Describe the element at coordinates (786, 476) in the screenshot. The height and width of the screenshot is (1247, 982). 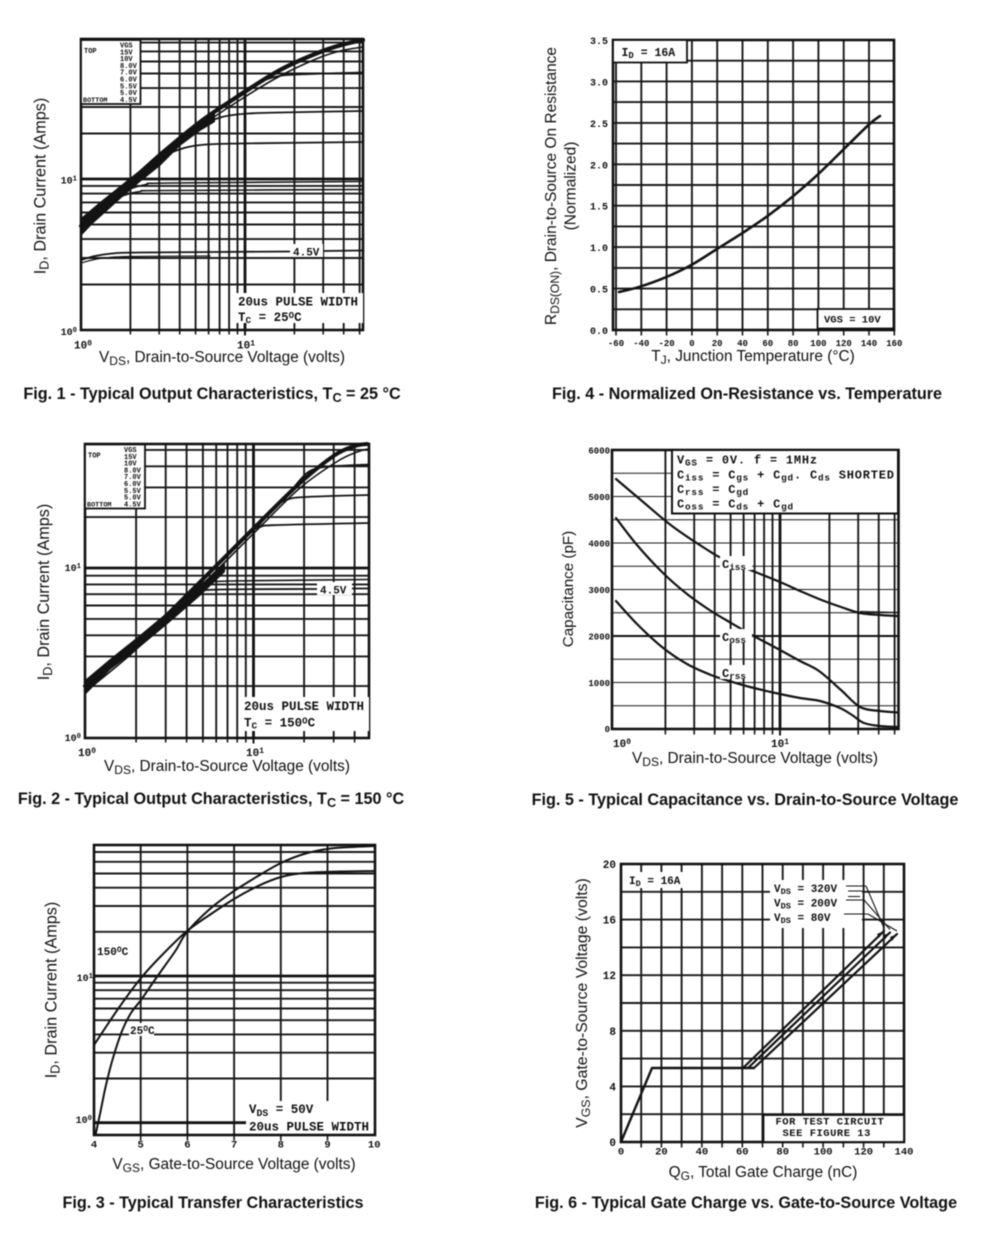
I see `svg-text: Ciss = Cgs + Cgd. Cds SHORTED` at that location.